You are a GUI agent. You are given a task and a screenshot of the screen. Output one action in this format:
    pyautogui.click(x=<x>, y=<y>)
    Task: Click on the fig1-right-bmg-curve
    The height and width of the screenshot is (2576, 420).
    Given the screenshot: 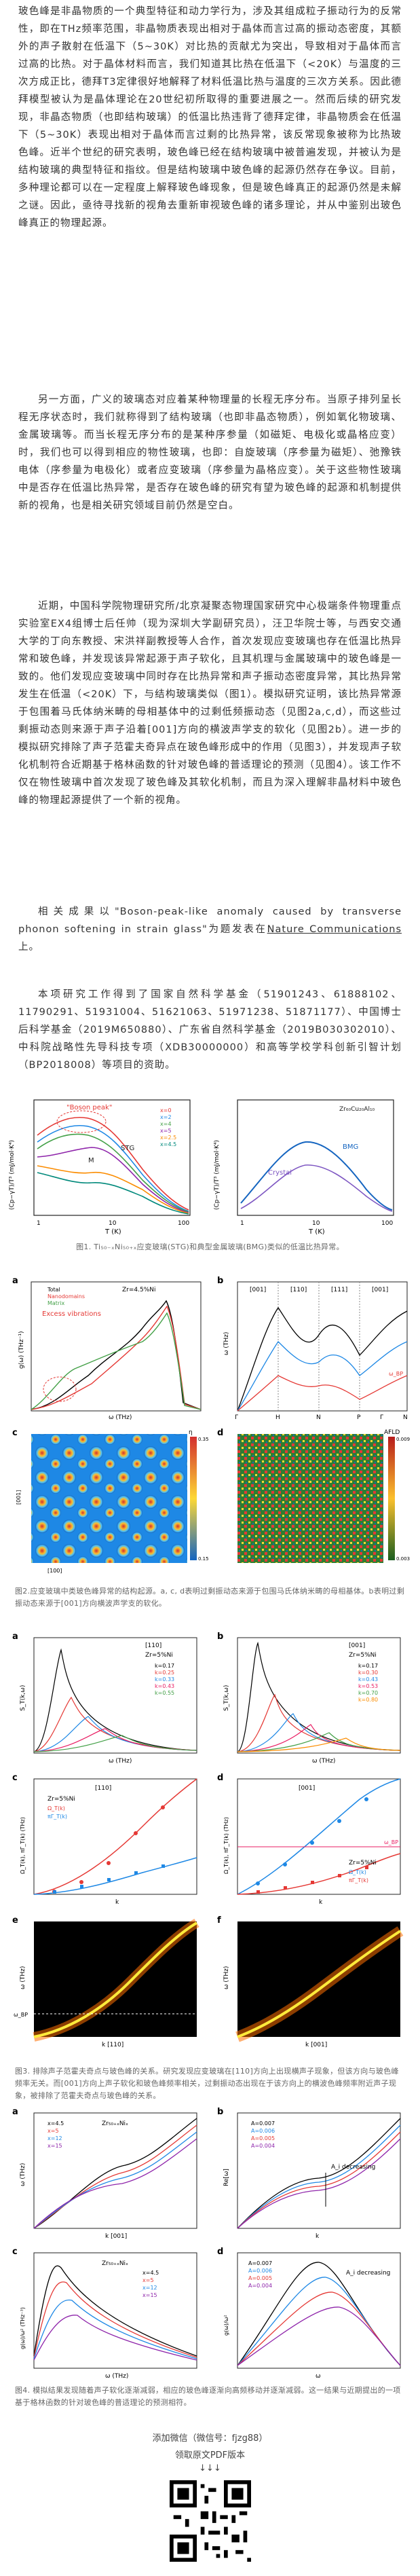 What is the action you would take?
    pyautogui.click(x=316, y=1176)
    